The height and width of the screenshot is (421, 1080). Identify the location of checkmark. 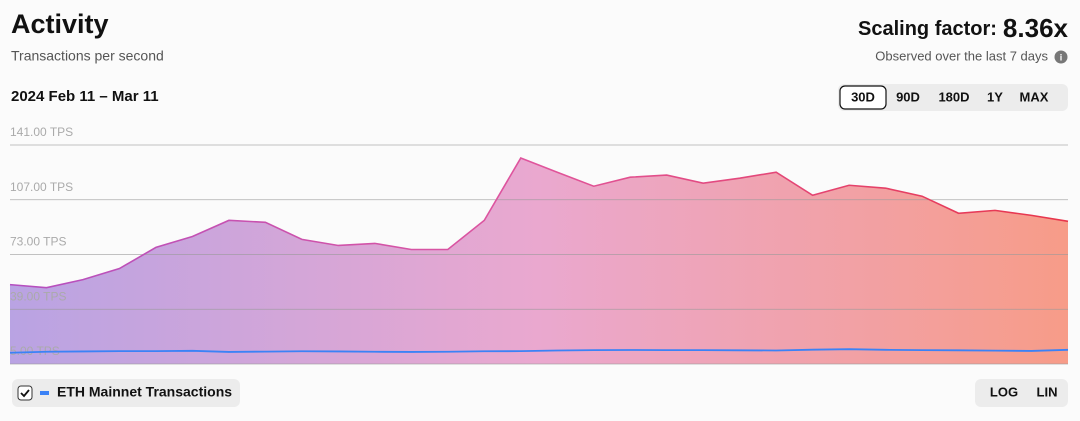
(25, 393).